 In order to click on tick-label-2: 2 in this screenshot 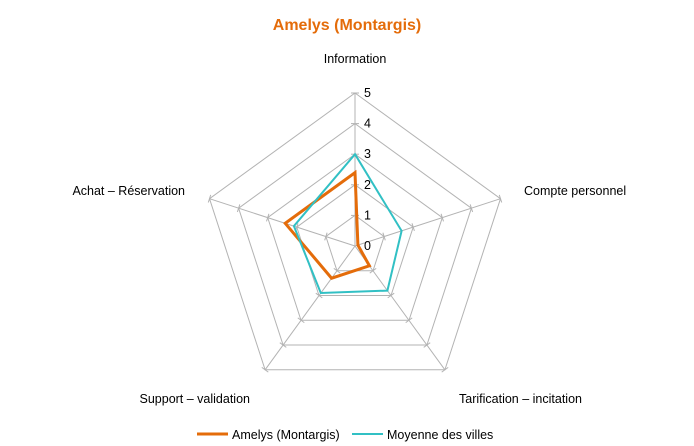, I will do `click(367, 185)`.